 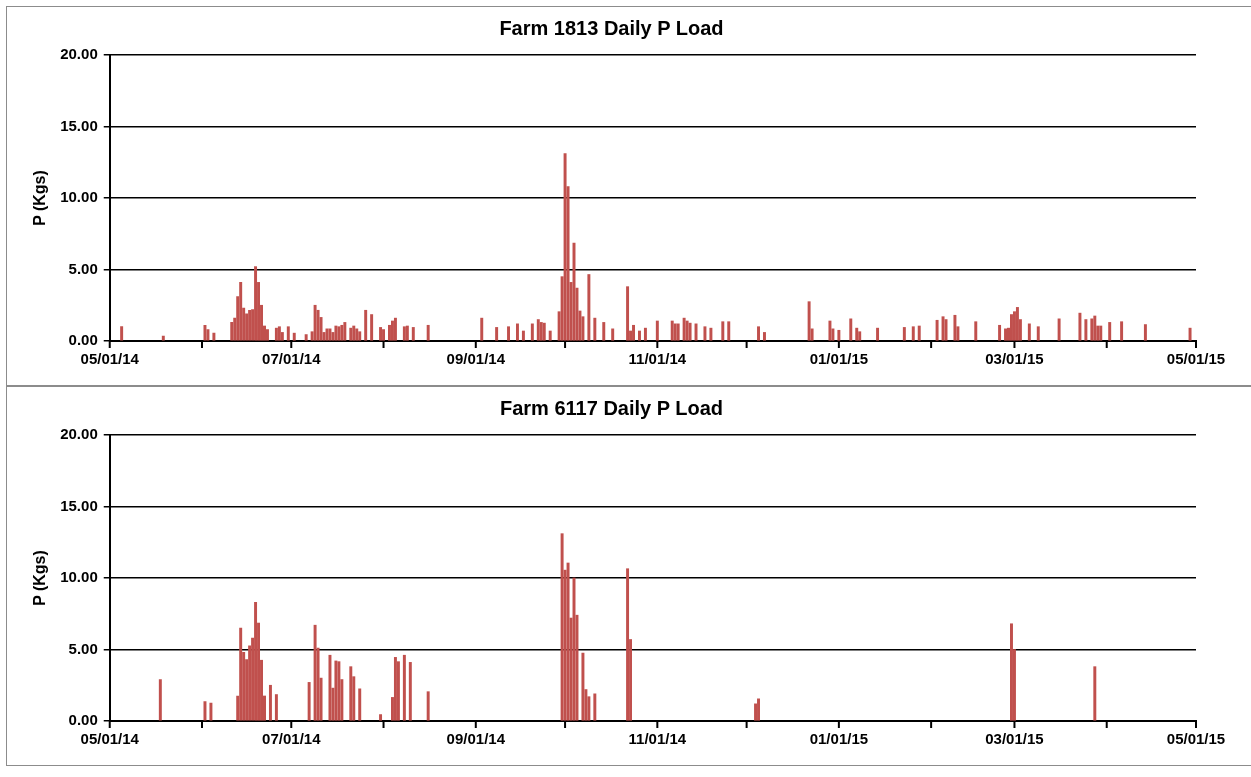 What do you see at coordinates (40, 198) in the screenshot?
I see `y-axis-title: P (Kgs)` at bounding box center [40, 198].